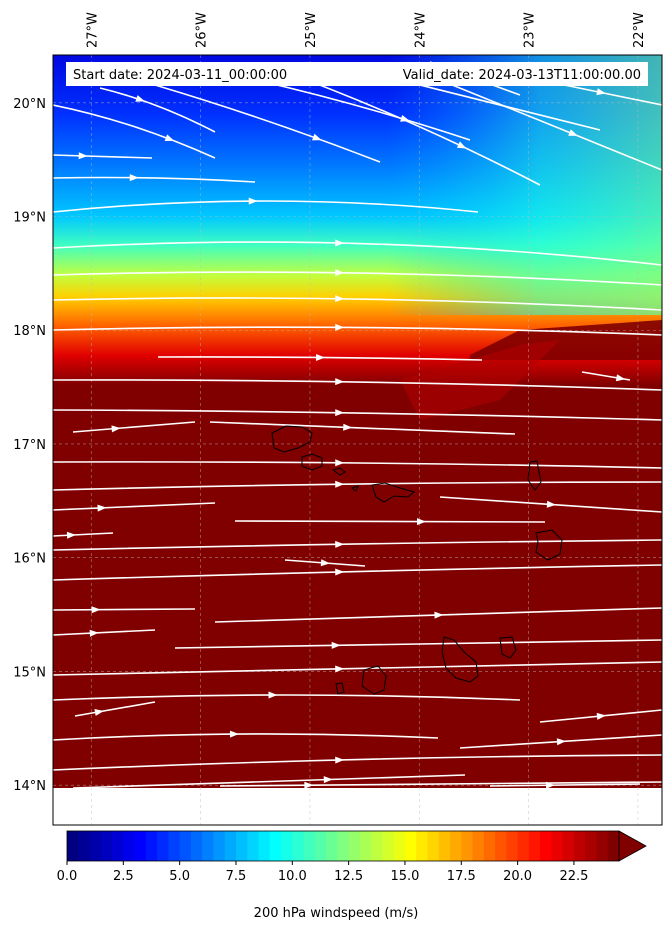  I want to click on longitude-label: 27°W, so click(92, 30).